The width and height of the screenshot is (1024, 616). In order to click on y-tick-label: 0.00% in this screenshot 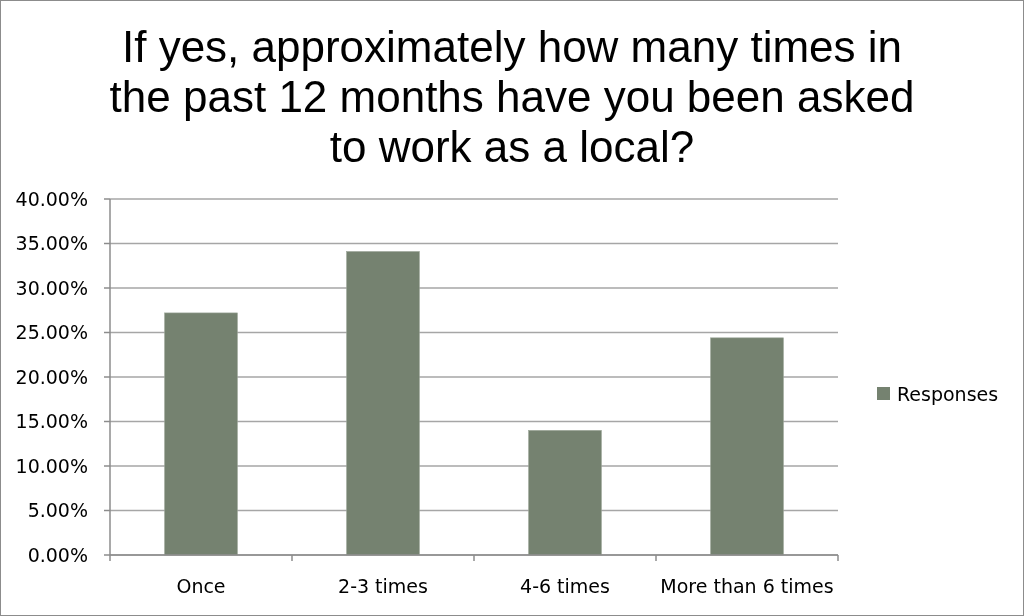, I will do `click(57, 554)`.